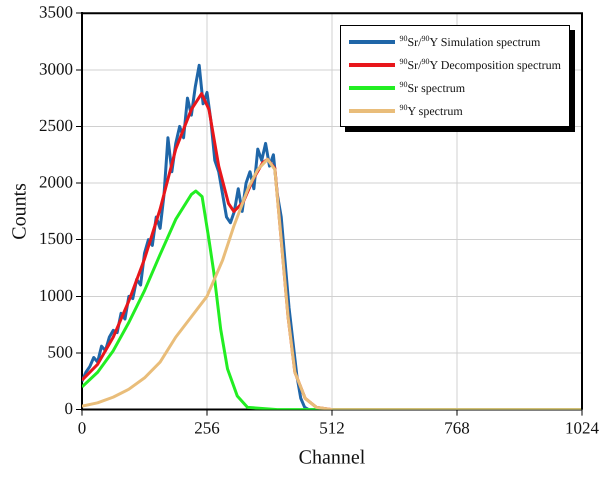 The width and height of the screenshot is (610, 478). I want to click on legend-label: $^{90}$Sr/$^{90}$Y Decomposition spectrum, so click(480, 64).